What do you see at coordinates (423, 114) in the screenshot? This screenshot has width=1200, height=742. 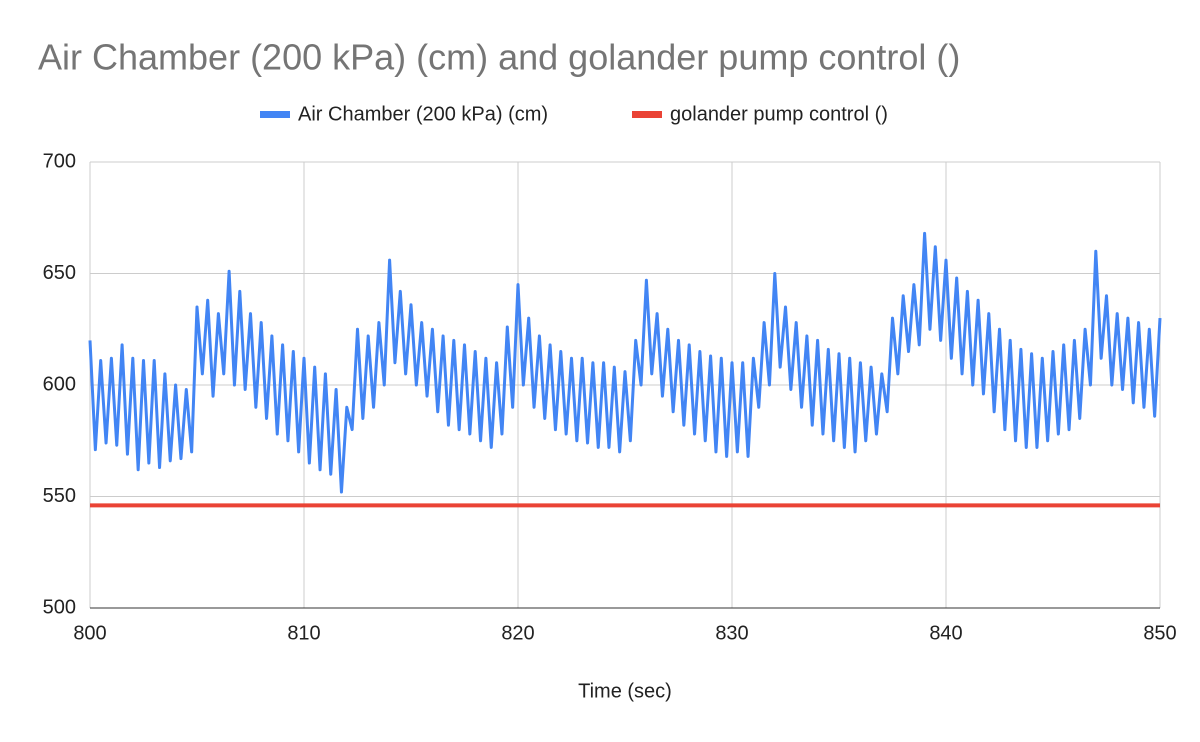 I see `legend-label: Air Chamber (200 kPa) (cm)` at bounding box center [423, 114].